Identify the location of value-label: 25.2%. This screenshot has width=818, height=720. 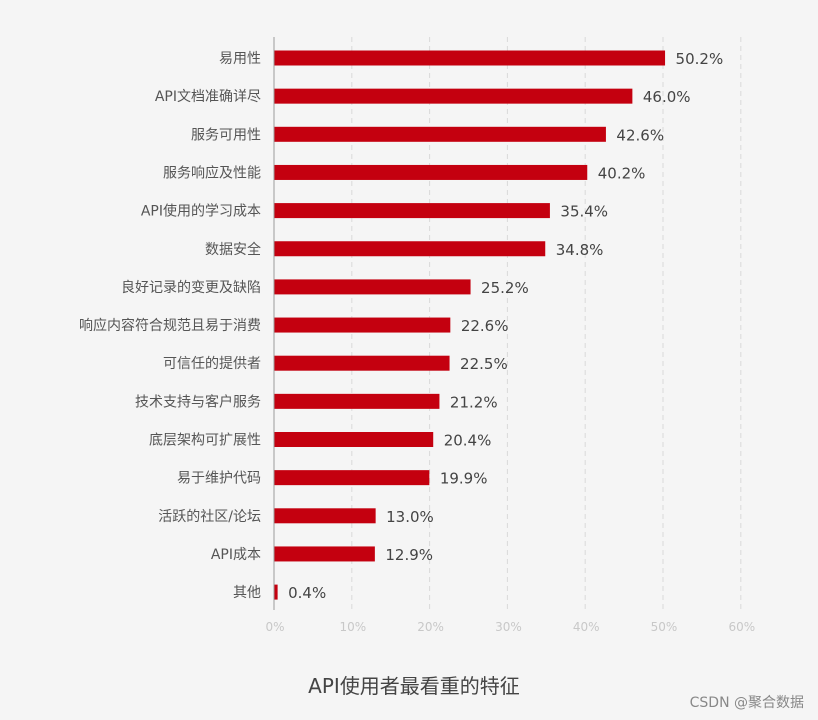
(505, 288).